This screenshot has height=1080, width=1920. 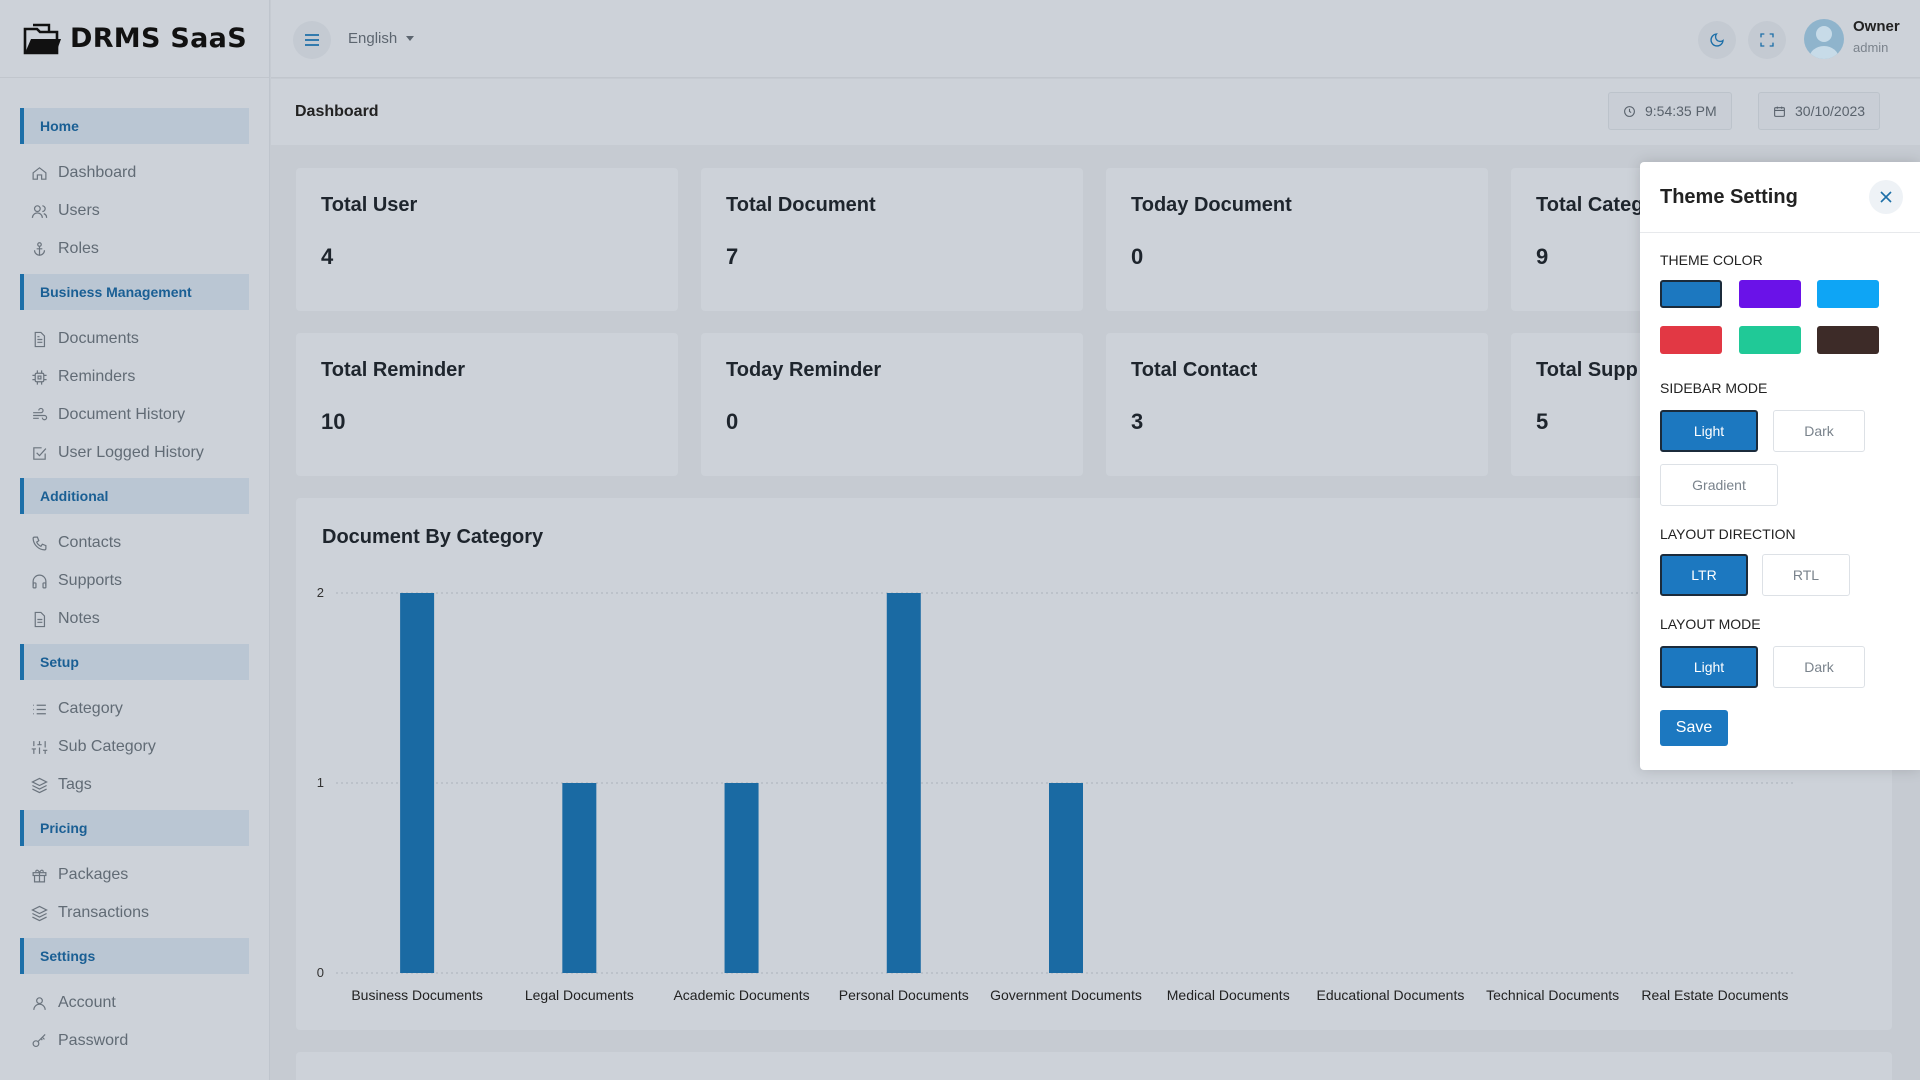 I want to click on sidebar-item-label: Password, so click(x=93, y=1040).